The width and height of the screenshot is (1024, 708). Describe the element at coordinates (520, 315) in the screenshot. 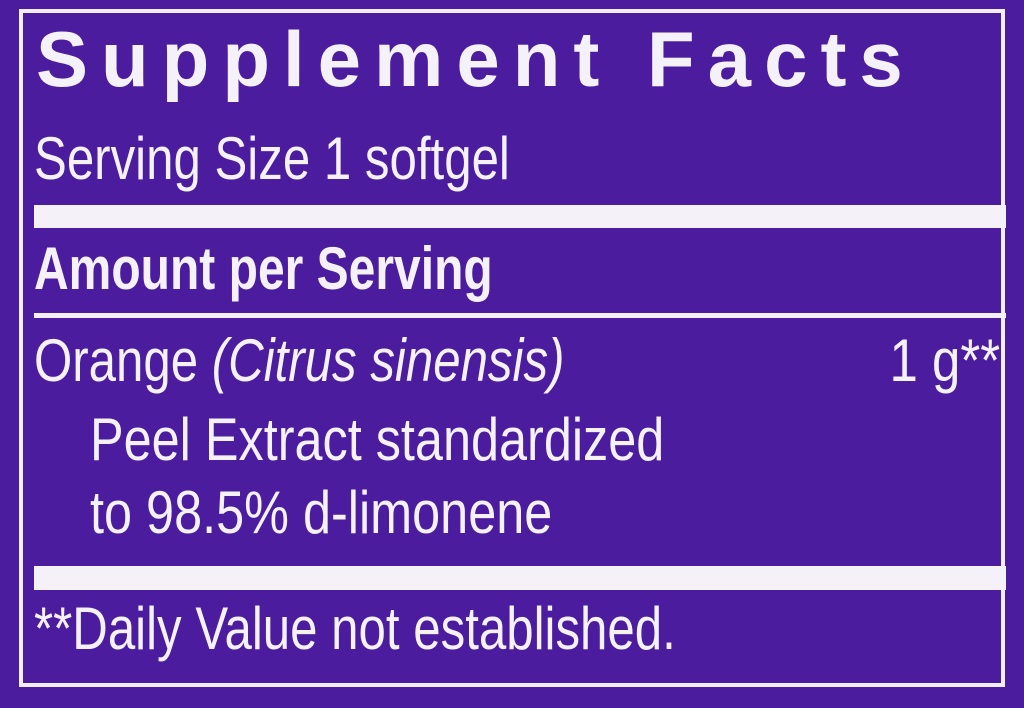

I see `divider-thin` at that location.